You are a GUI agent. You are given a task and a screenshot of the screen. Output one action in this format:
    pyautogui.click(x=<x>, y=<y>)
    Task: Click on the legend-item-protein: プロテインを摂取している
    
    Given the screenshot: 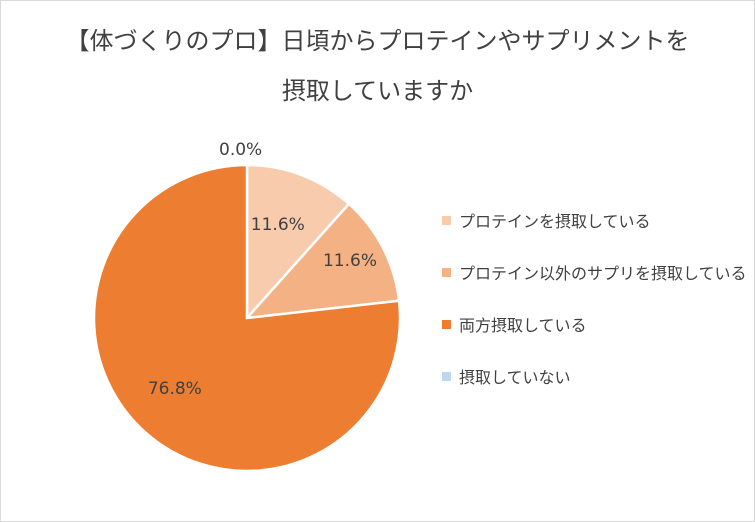 What is the action you would take?
    pyautogui.click(x=594, y=220)
    